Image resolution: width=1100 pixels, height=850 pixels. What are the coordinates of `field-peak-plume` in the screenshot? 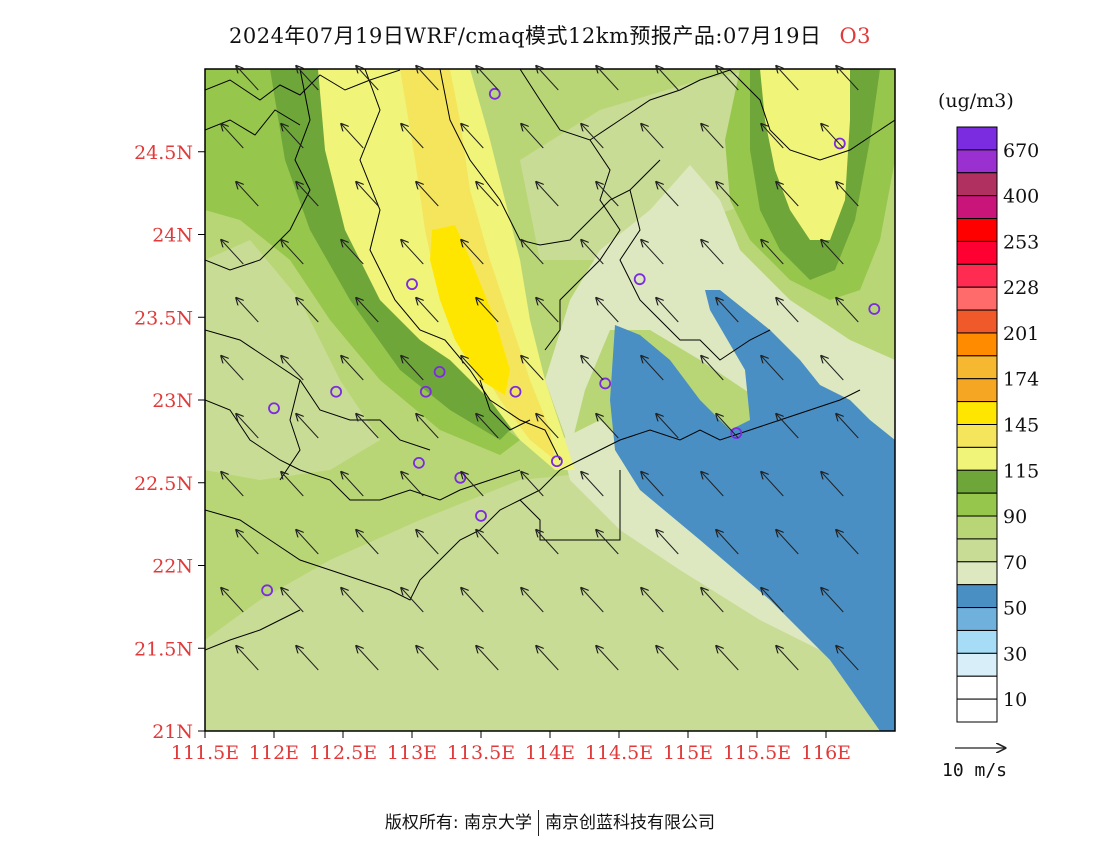 It's located at (470, 310).